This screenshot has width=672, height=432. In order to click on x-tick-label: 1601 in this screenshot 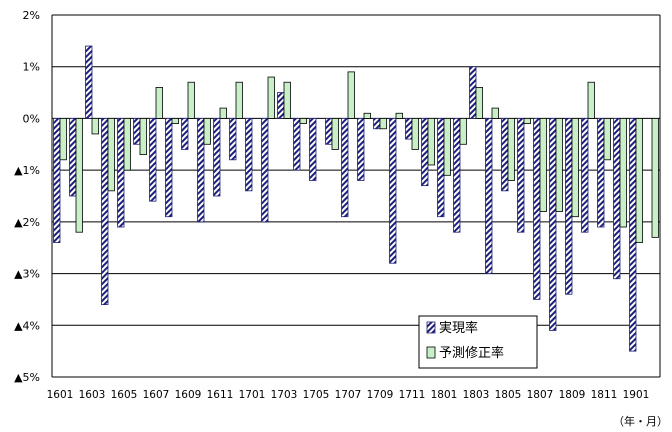, I will do `click(60, 395)`.